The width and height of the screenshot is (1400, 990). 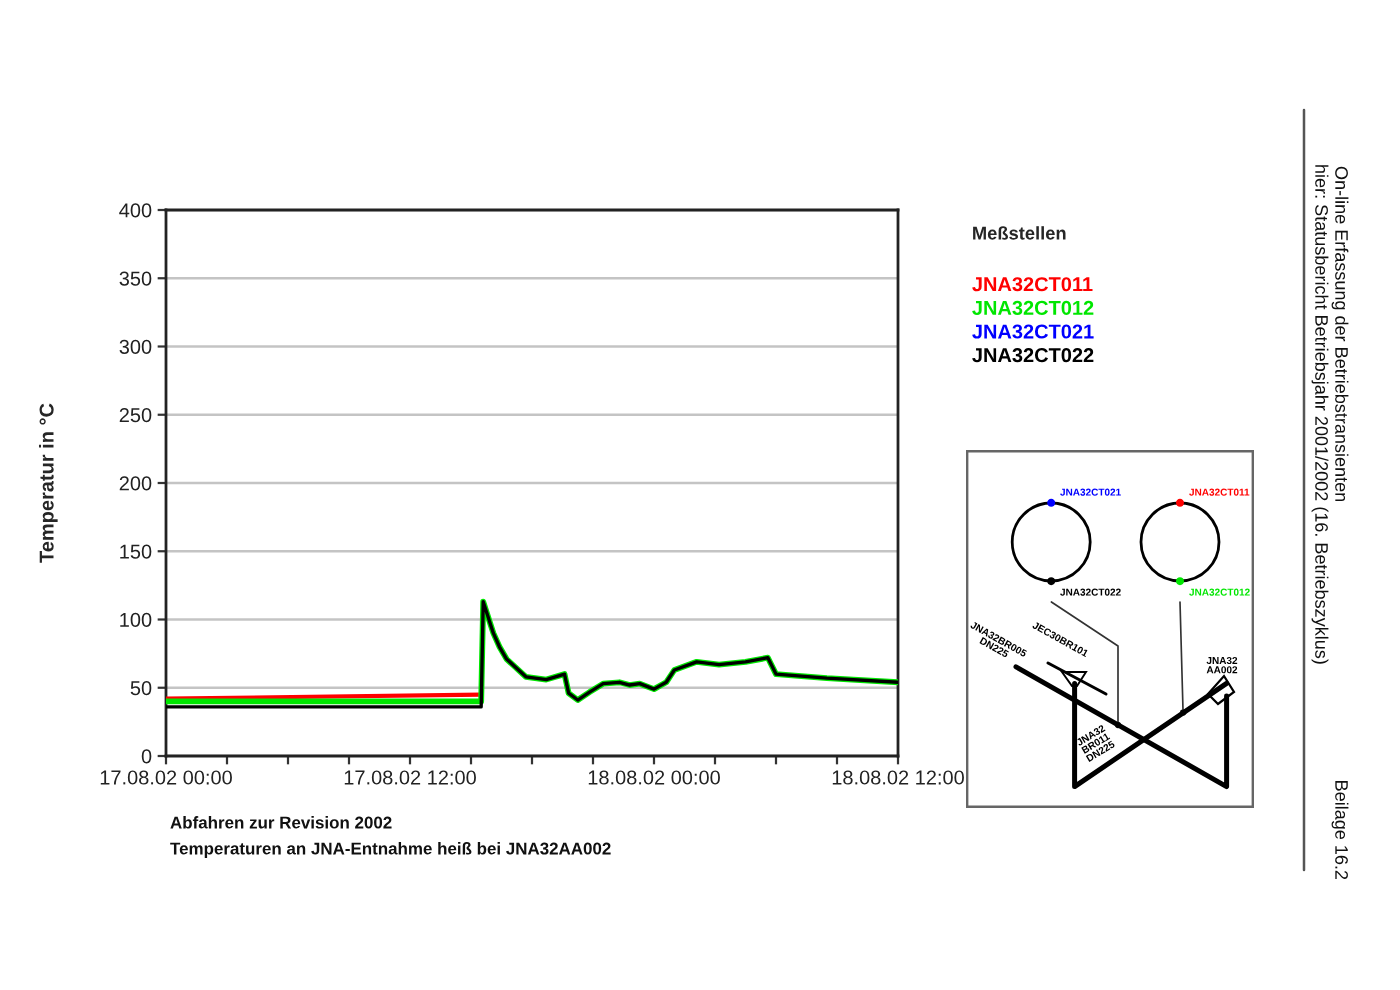 What do you see at coordinates (1340, 830) in the screenshot?
I see `text: Beilage 16.2` at bounding box center [1340, 830].